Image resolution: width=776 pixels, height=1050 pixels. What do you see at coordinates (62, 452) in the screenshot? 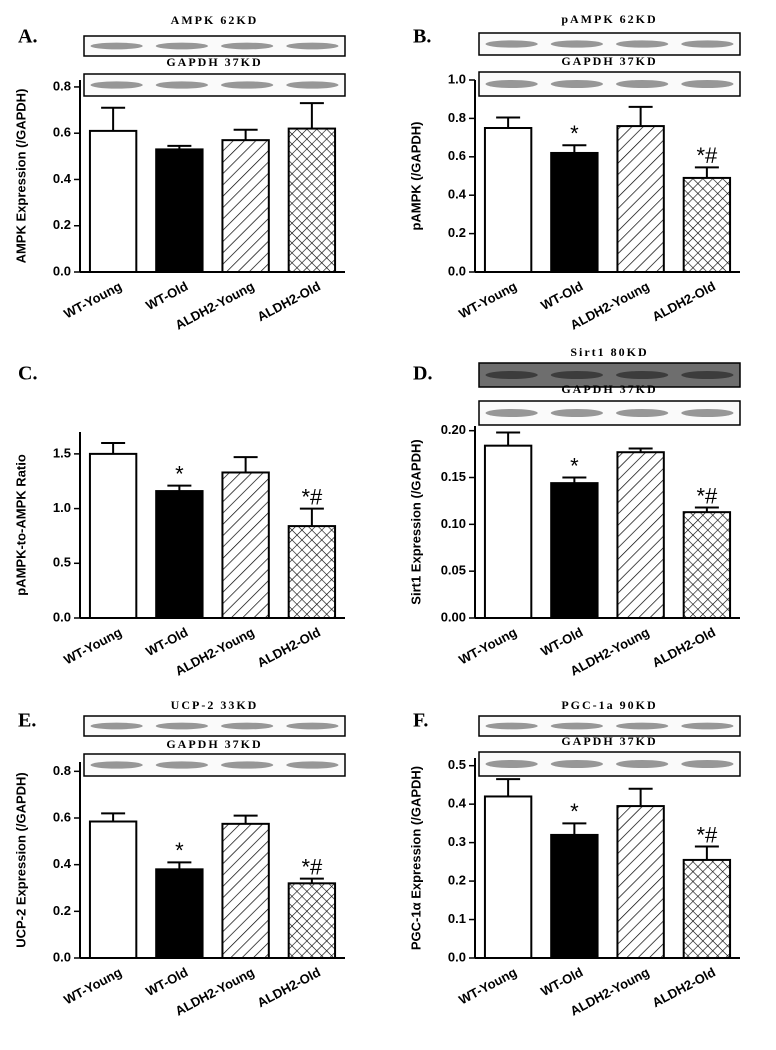
I see `y-tick-label: 1.5` at bounding box center [62, 452].